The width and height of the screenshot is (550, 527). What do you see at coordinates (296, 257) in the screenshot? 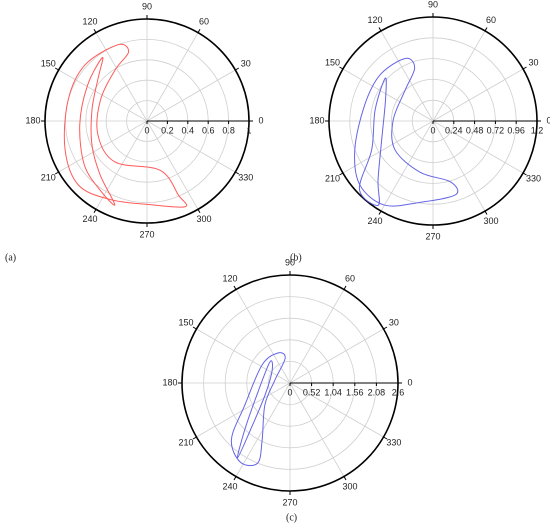
I see `panel-label: (b)` at bounding box center [296, 257].